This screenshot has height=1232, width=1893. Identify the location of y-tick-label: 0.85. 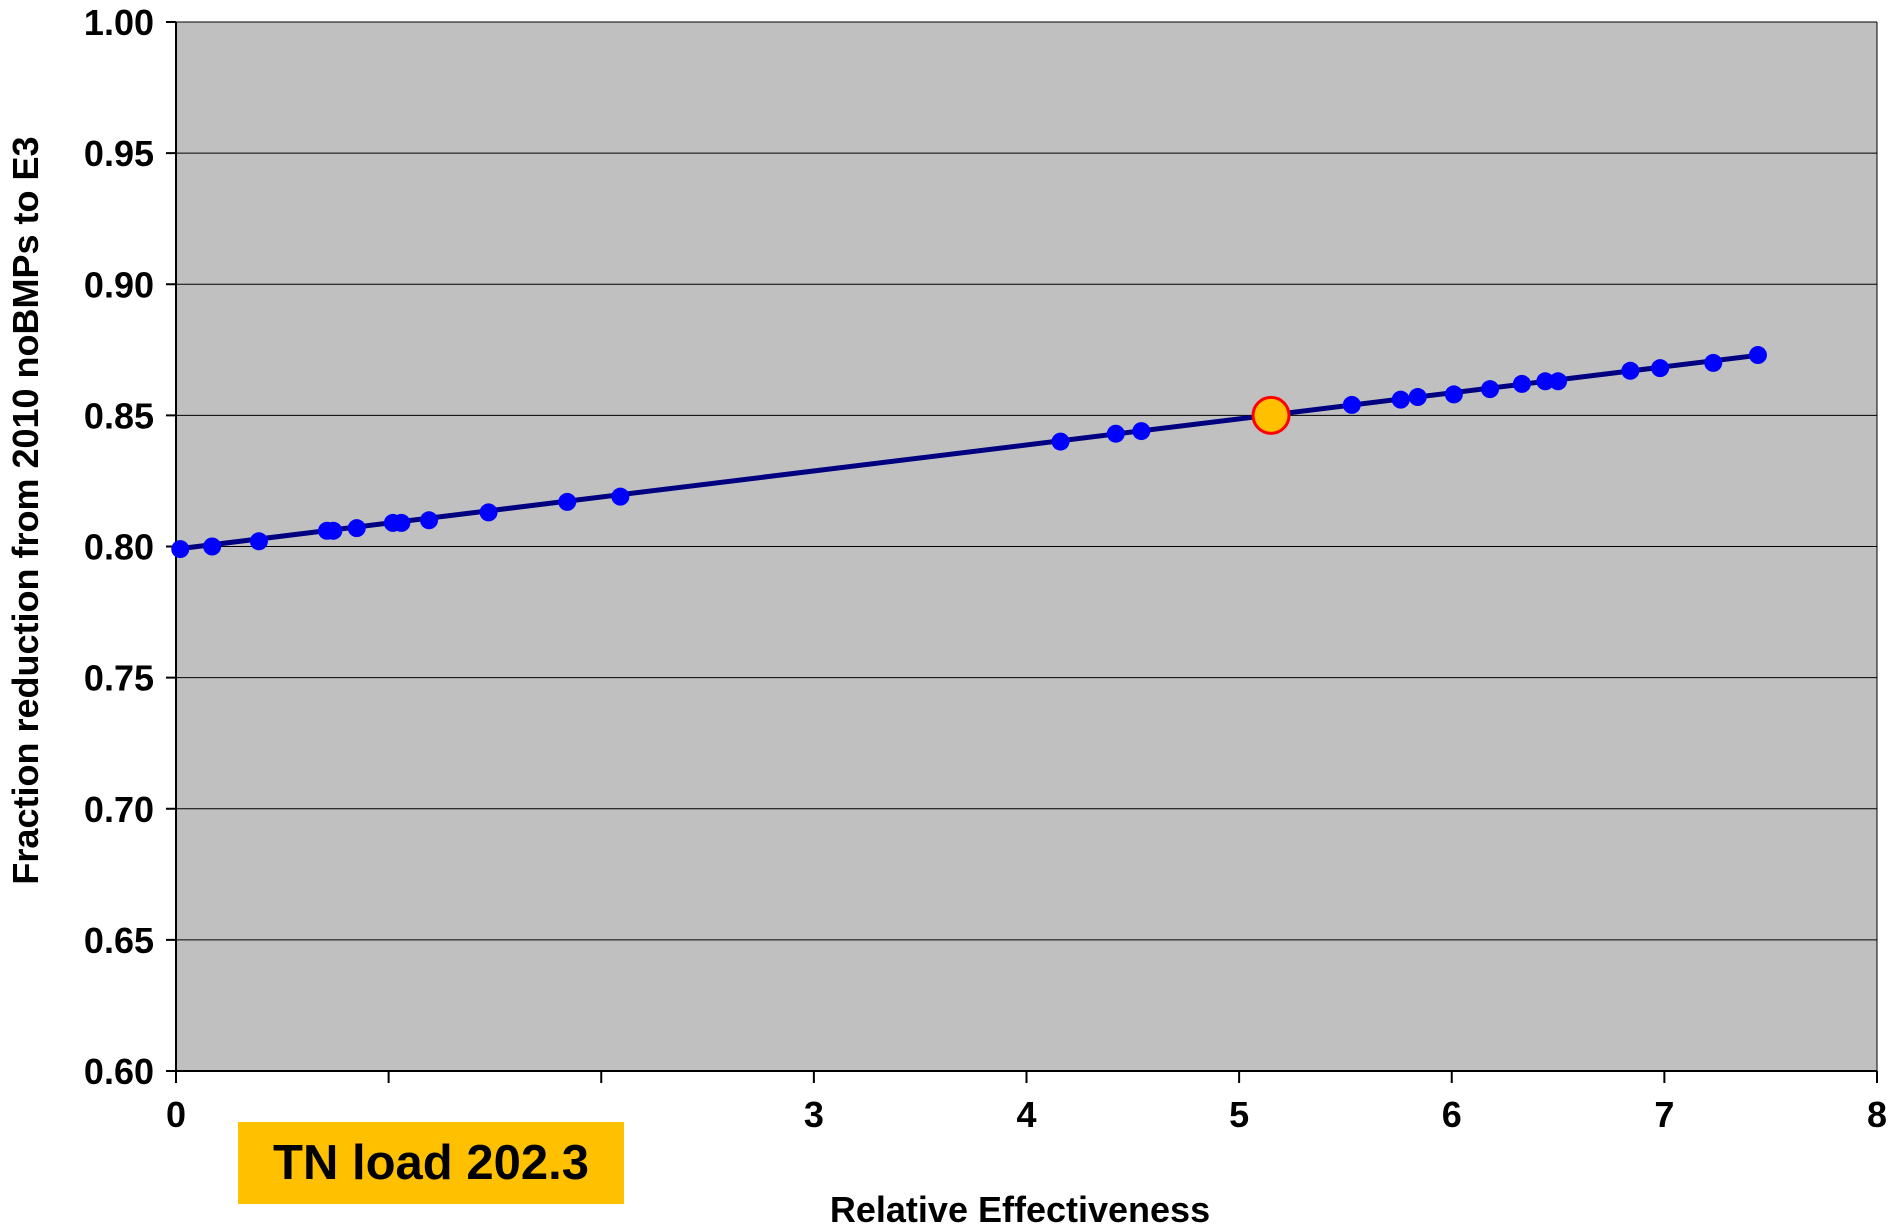
(119, 415).